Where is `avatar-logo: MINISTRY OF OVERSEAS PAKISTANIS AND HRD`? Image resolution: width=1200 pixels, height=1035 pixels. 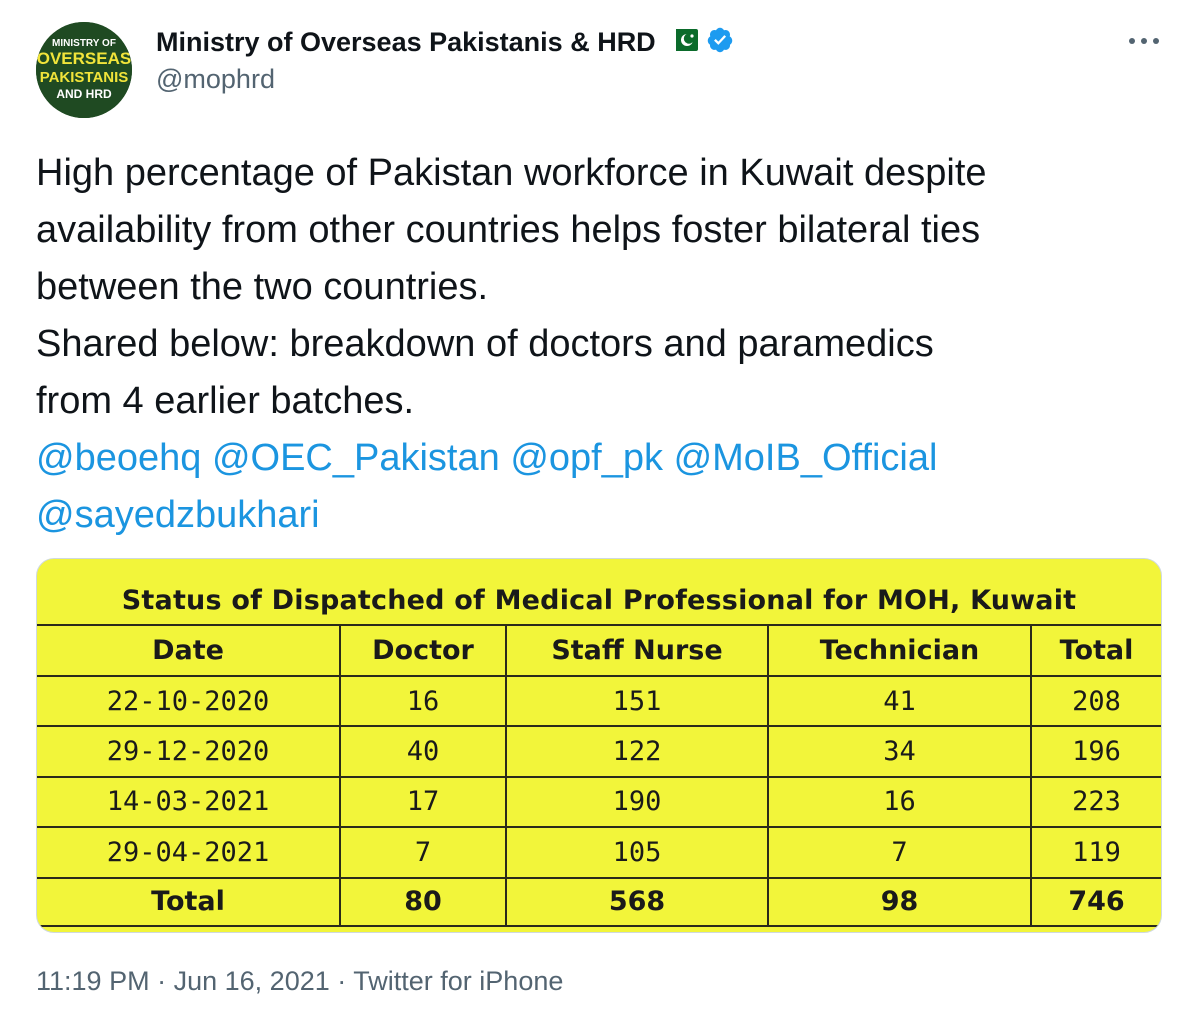
avatar-logo: MINISTRY OF OVERSEAS PAKISTANIS AND HRD is located at coordinates (84, 70).